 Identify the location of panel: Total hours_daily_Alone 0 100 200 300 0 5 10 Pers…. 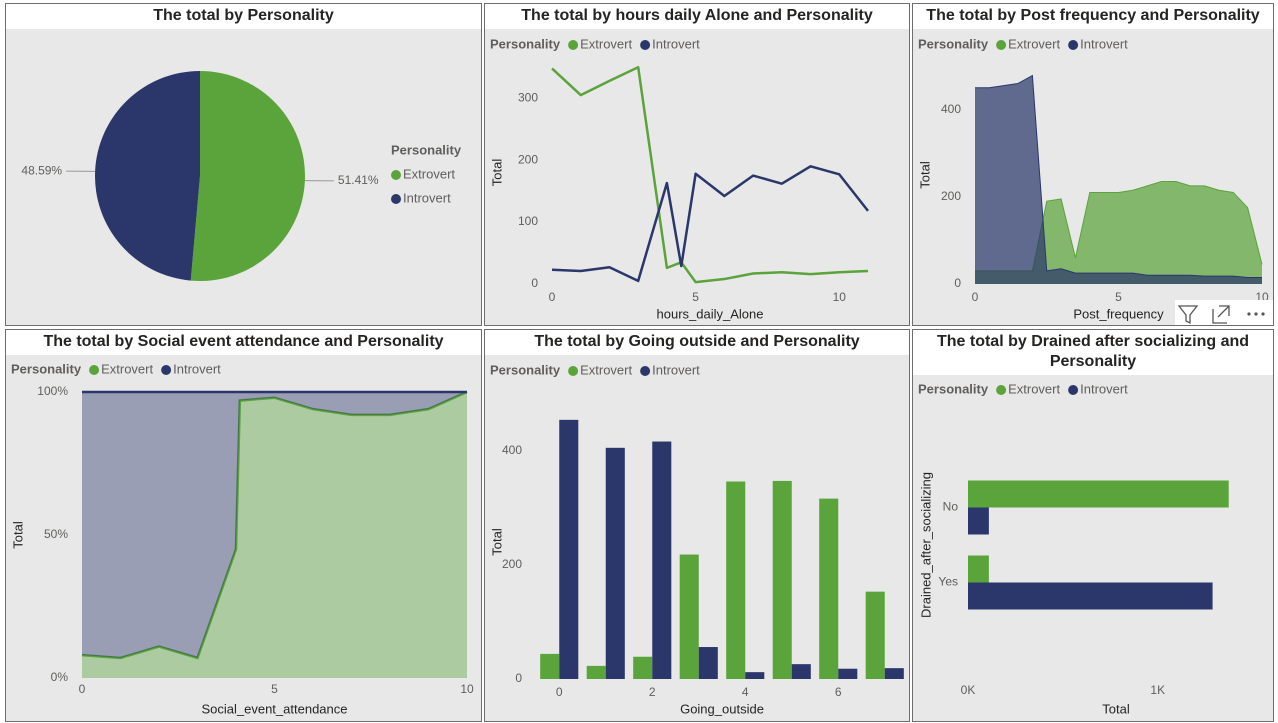
(697, 164).